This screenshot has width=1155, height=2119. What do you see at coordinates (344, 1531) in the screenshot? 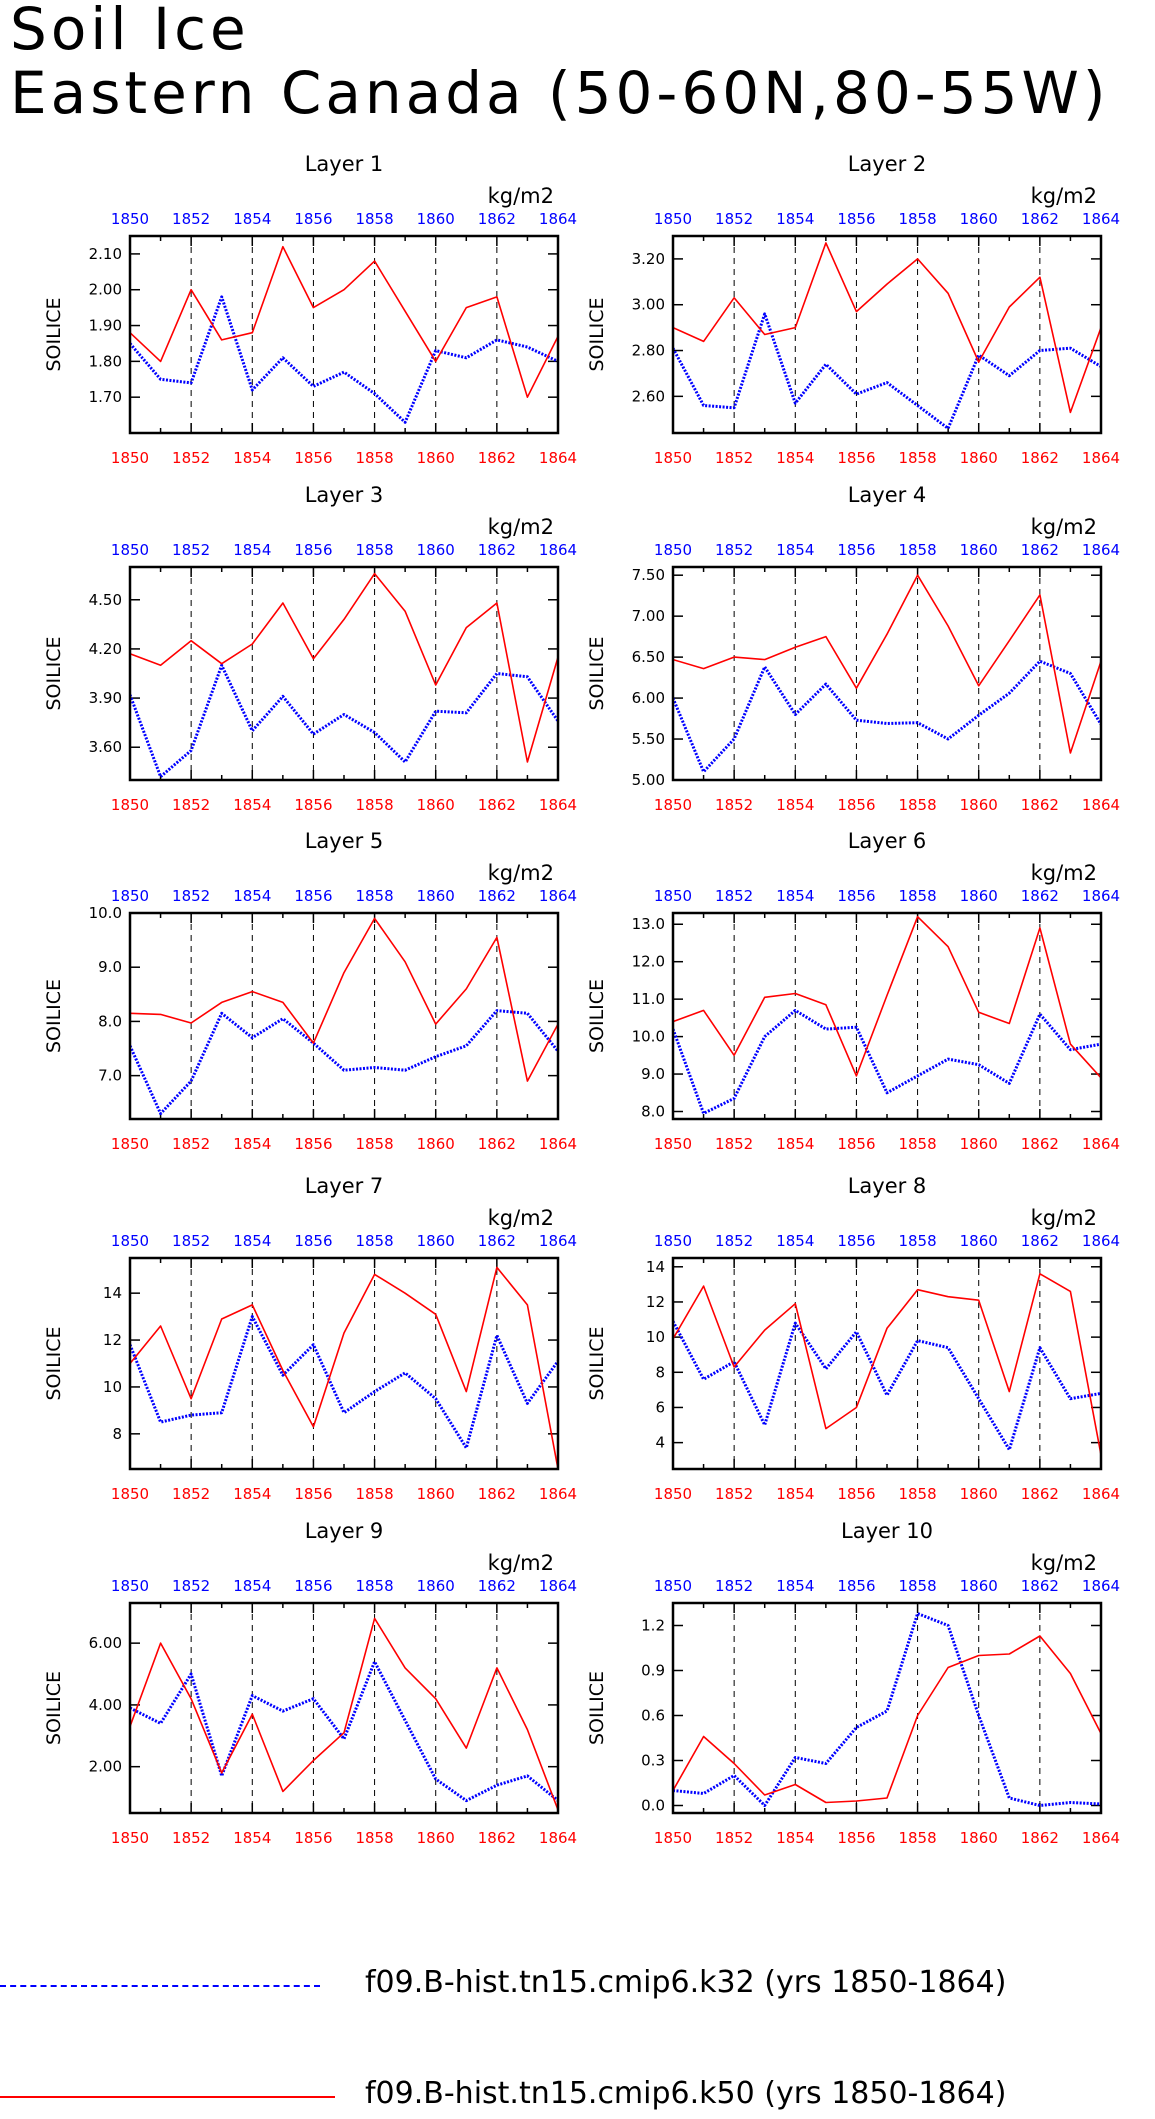
I see `panel-title: Layer 9` at bounding box center [344, 1531].